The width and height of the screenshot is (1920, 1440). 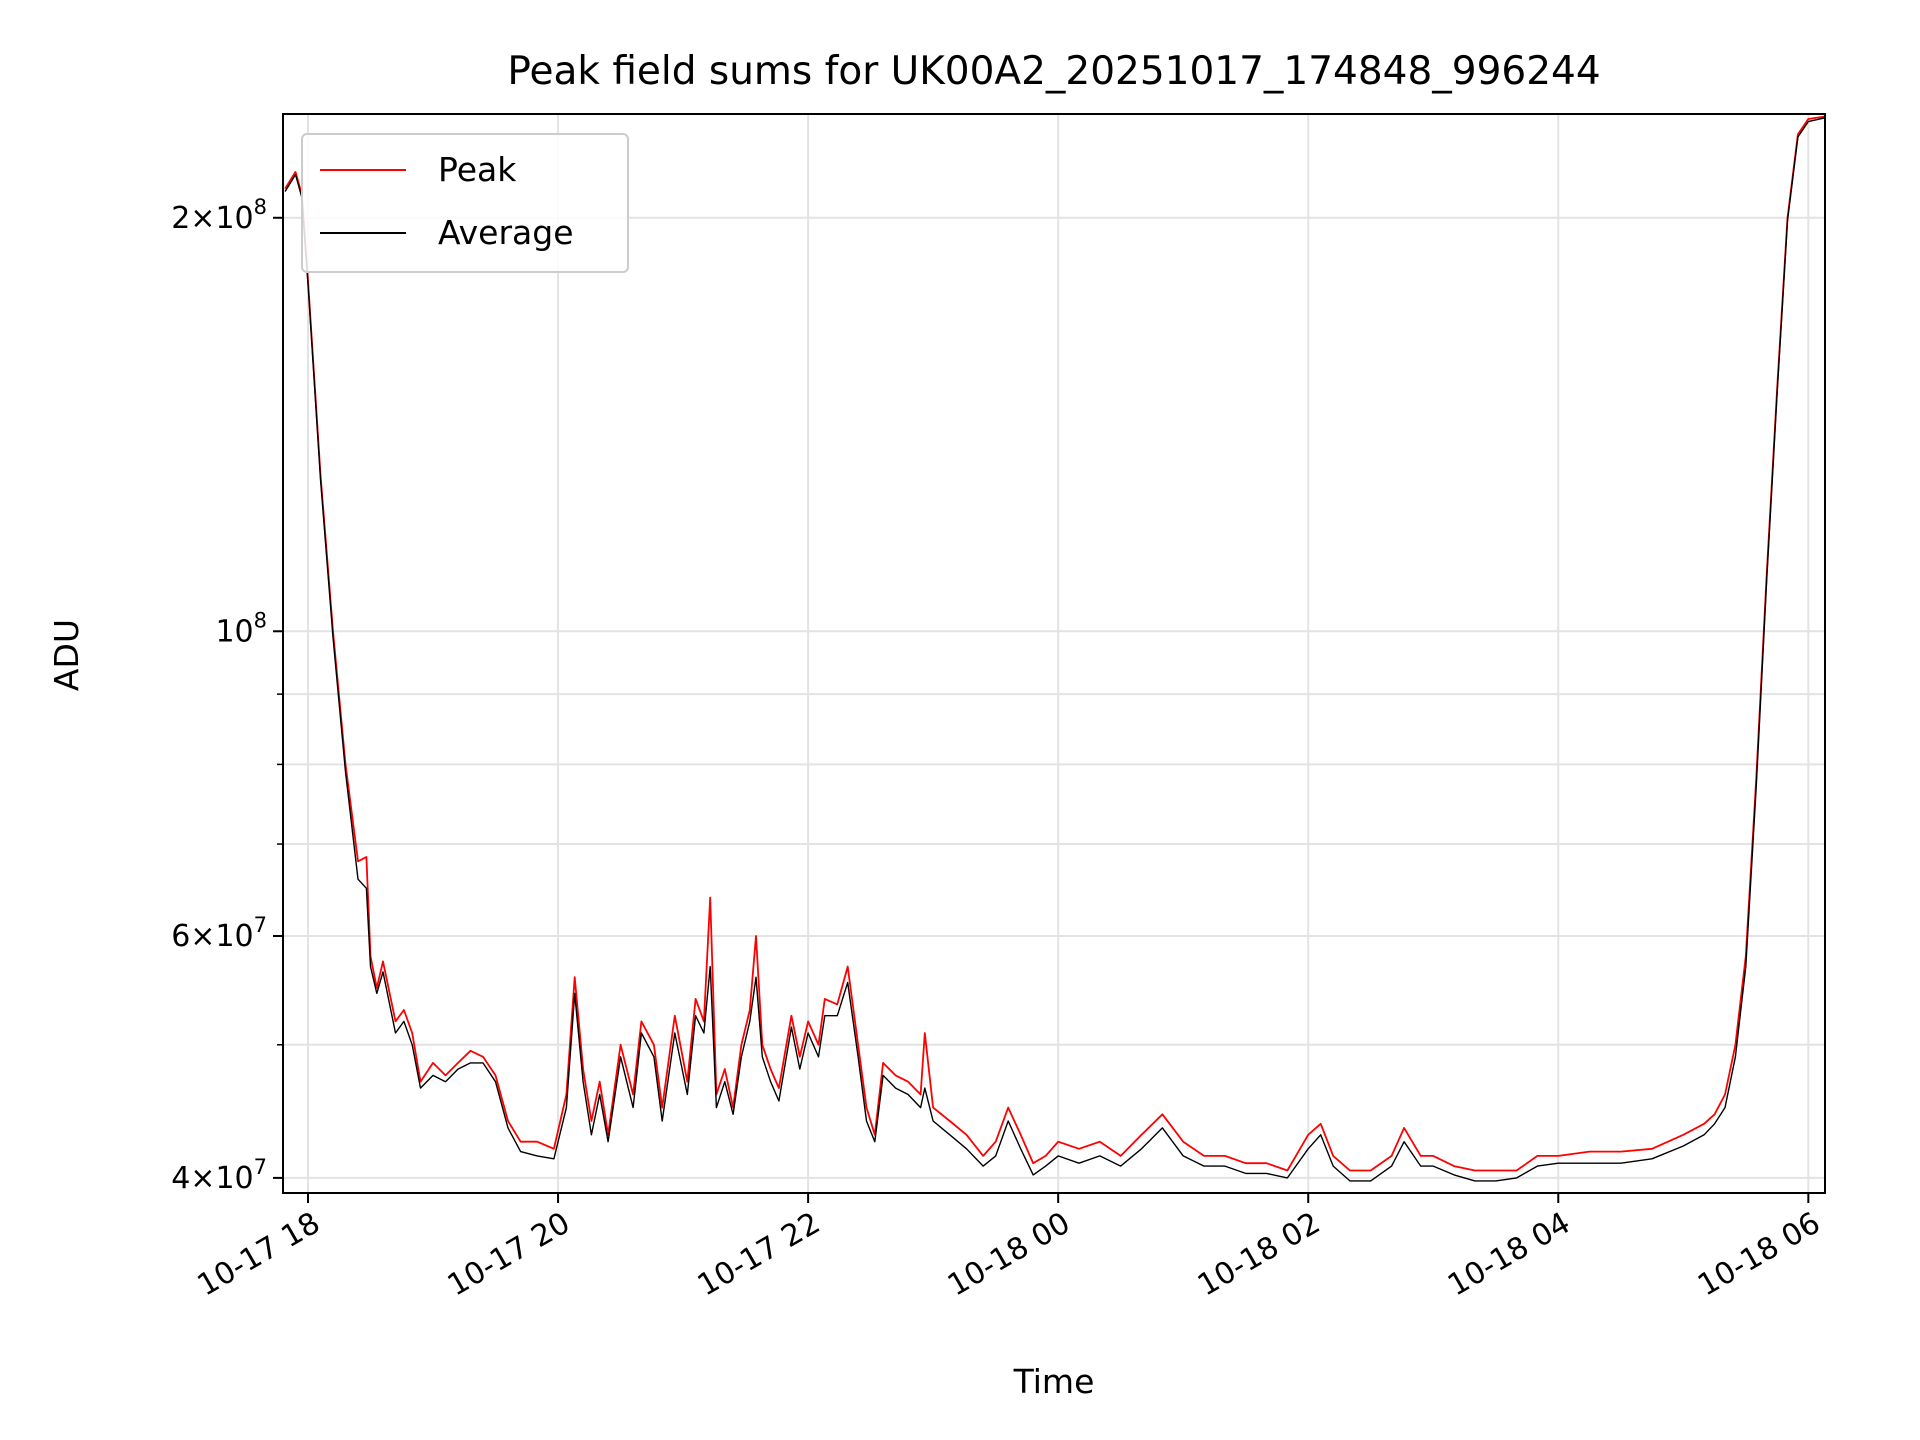 What do you see at coordinates (180, 218) in the screenshot?
I see `y-tick-base: 2` at bounding box center [180, 218].